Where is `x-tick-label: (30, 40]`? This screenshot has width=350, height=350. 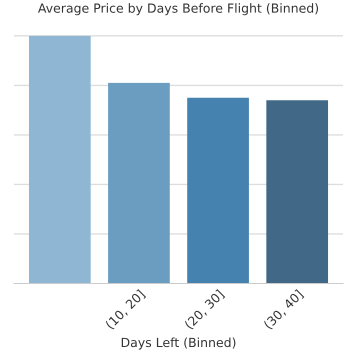
x-tick-label: (30, 40] is located at coordinates (283, 309).